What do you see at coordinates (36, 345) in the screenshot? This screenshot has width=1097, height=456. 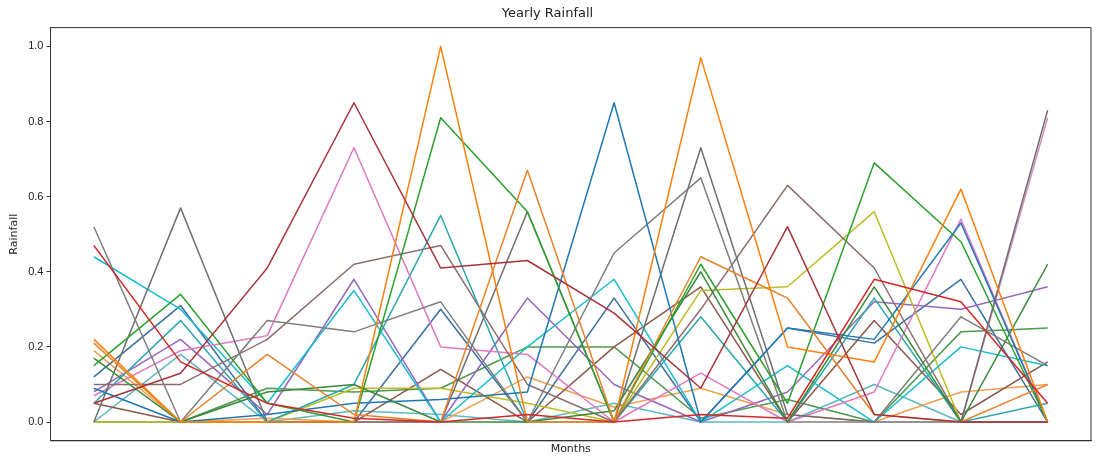 I see `y-tick-label: 0.2` at bounding box center [36, 345].